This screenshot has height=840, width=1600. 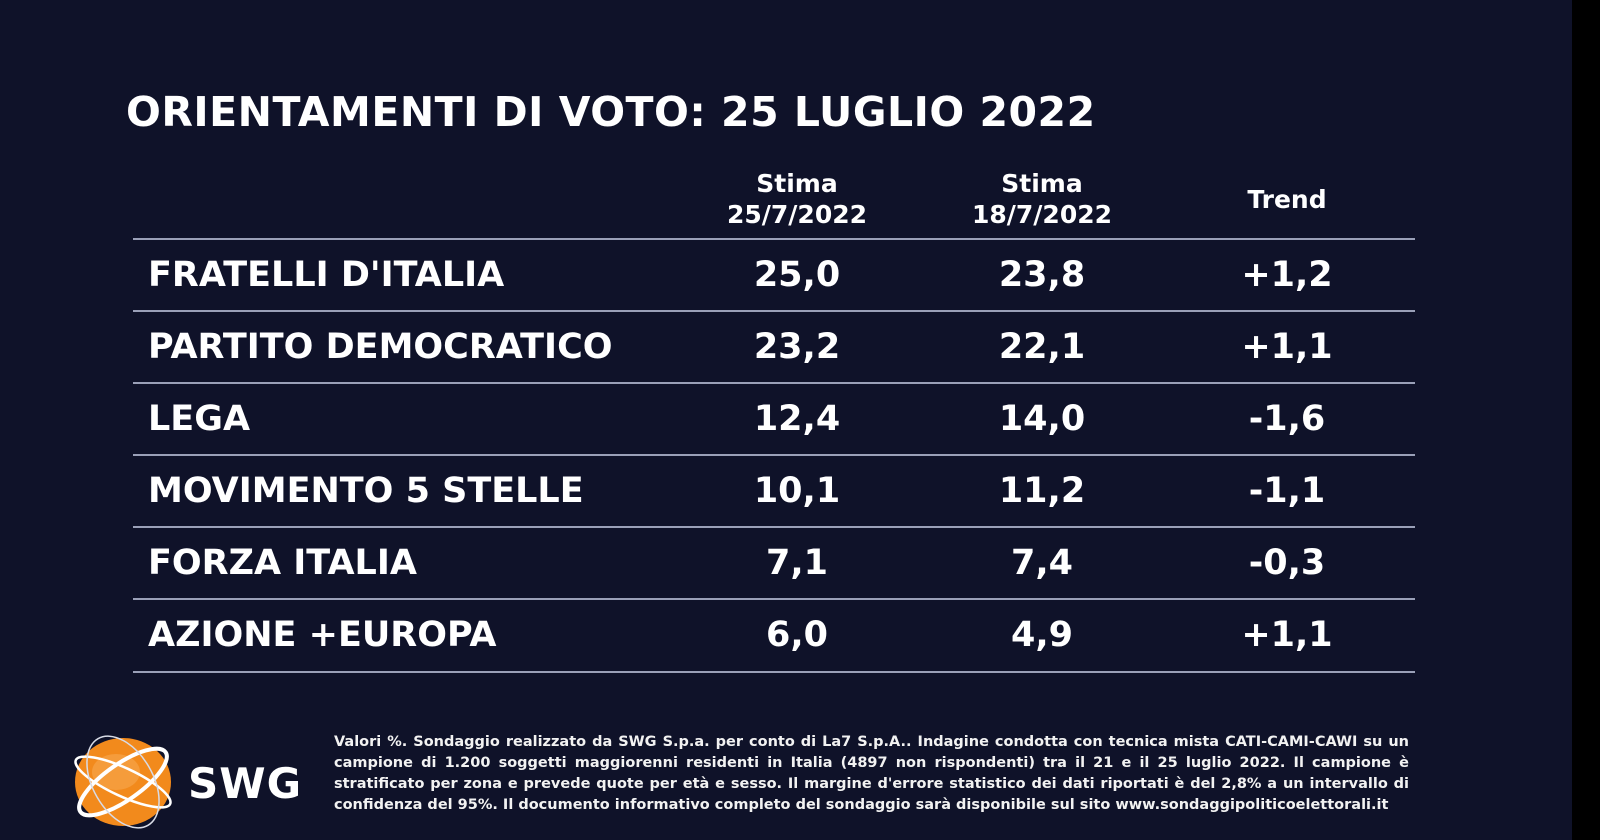 I want to click on party-name: PARTITO DEMOCRATICO, so click(x=380, y=347).